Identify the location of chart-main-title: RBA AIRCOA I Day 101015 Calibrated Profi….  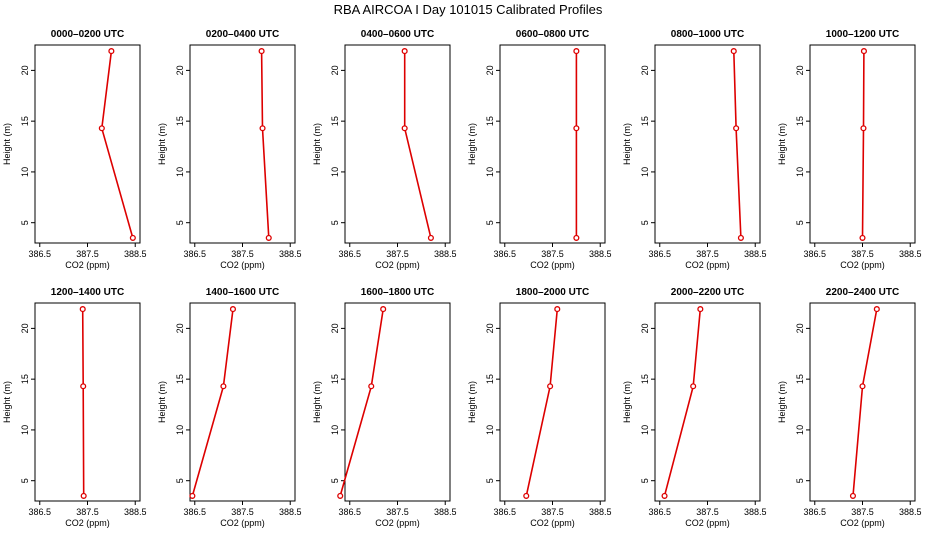
(468, 9).